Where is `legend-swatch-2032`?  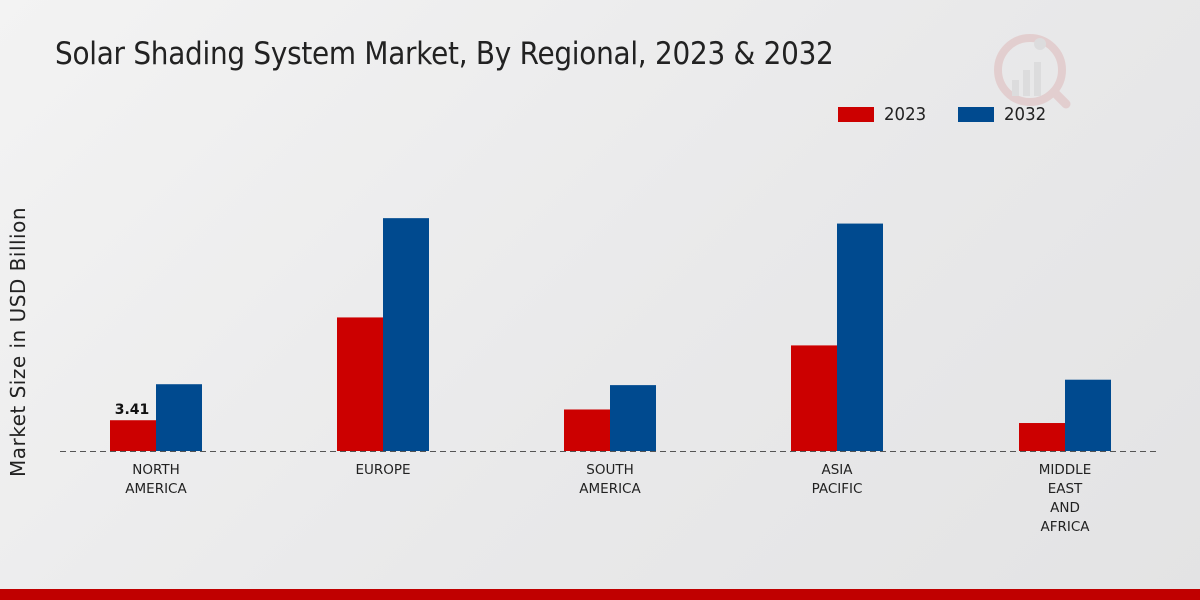
legend-swatch-2032 is located at coordinates (976, 114).